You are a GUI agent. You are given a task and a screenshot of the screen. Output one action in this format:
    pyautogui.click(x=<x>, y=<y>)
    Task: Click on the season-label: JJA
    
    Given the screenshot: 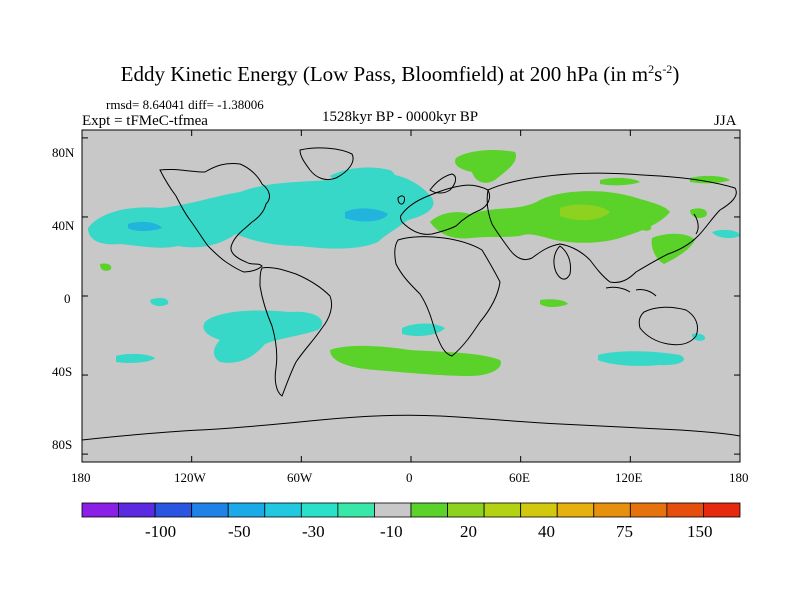 What is the action you would take?
    pyautogui.click(x=725, y=121)
    